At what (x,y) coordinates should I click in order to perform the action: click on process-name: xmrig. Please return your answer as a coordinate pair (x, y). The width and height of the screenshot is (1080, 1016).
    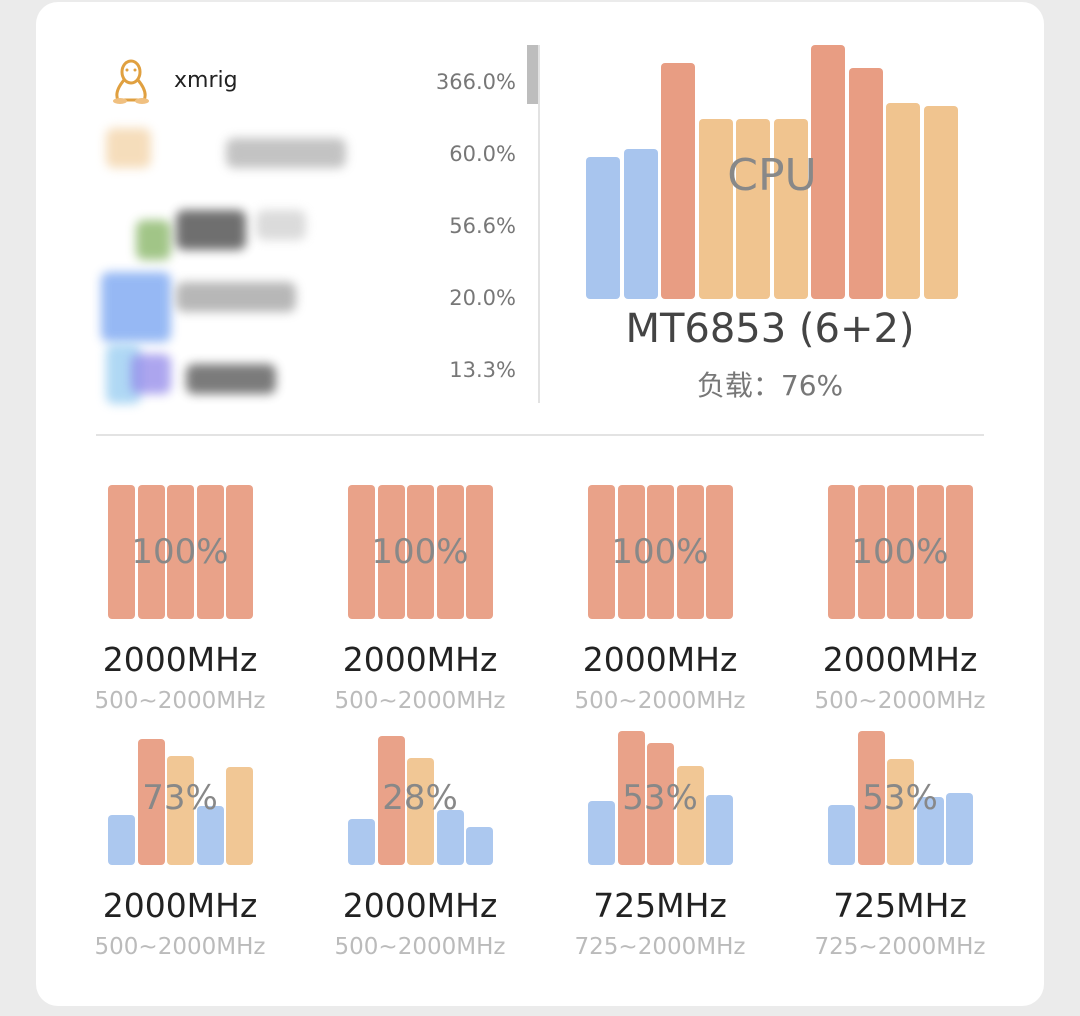
    Looking at the image, I should click on (206, 80).